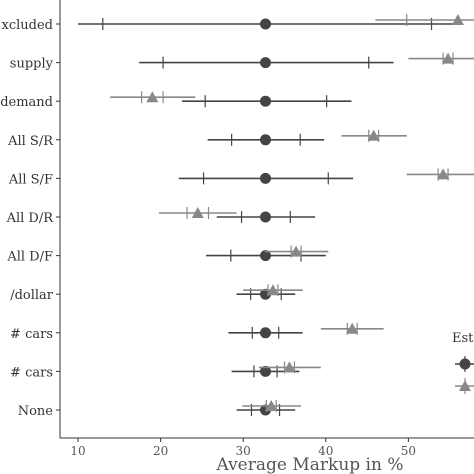  Describe the element at coordinates (465, 364) in the screenshot. I see `legend-circle-icon` at that location.